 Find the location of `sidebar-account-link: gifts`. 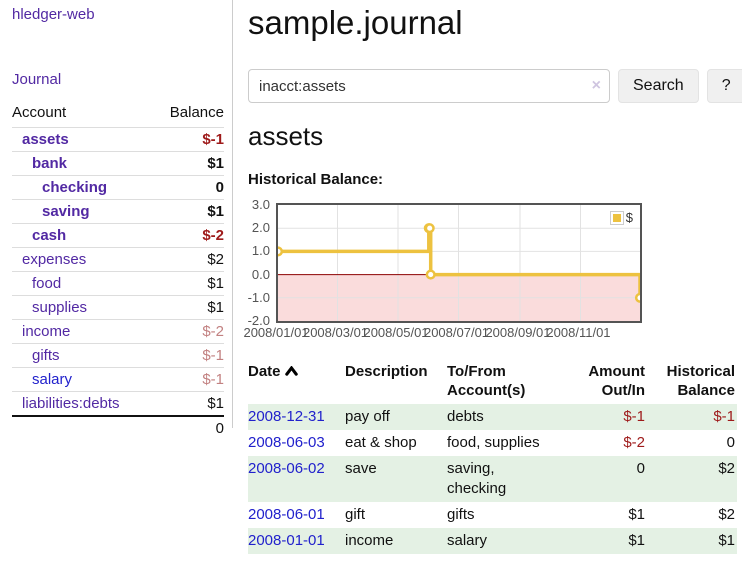

sidebar-account-link: gifts is located at coordinates (46, 355).